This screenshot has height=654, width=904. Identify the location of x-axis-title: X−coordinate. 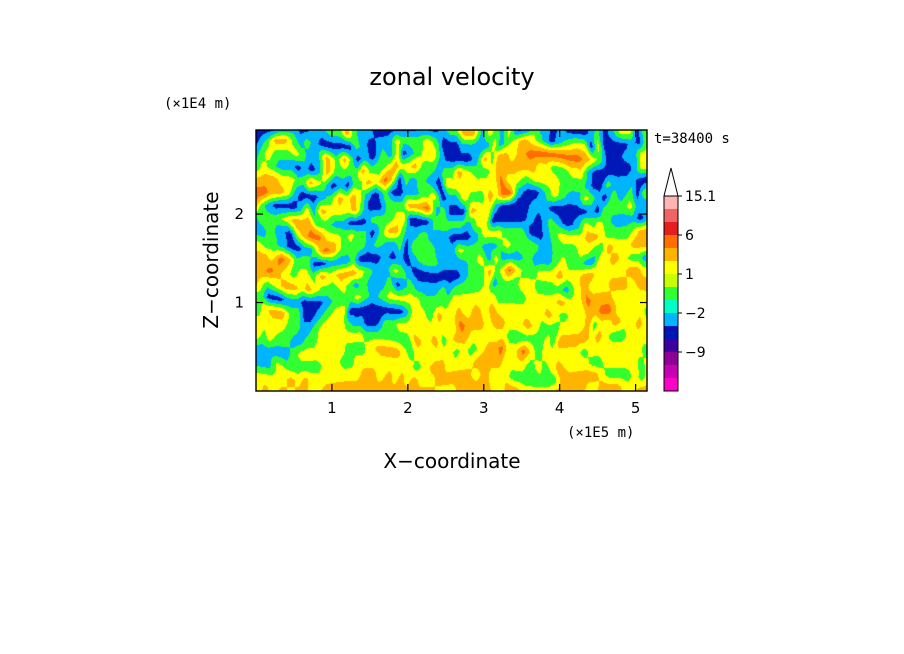
(451, 461).